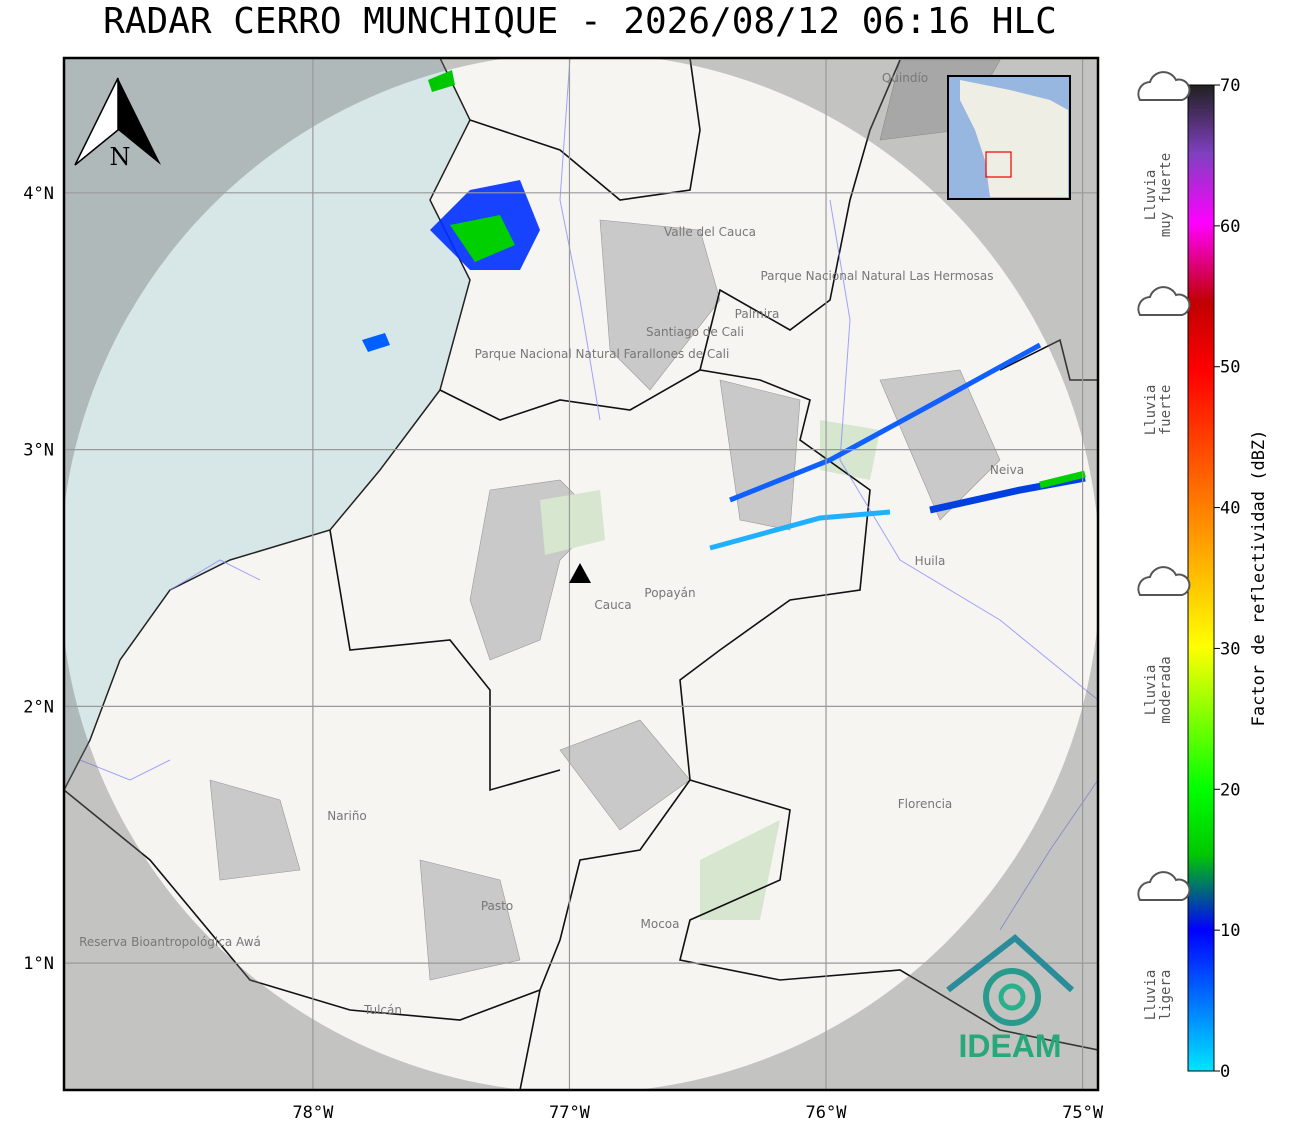  I want to click on north-label: N, so click(120, 157).